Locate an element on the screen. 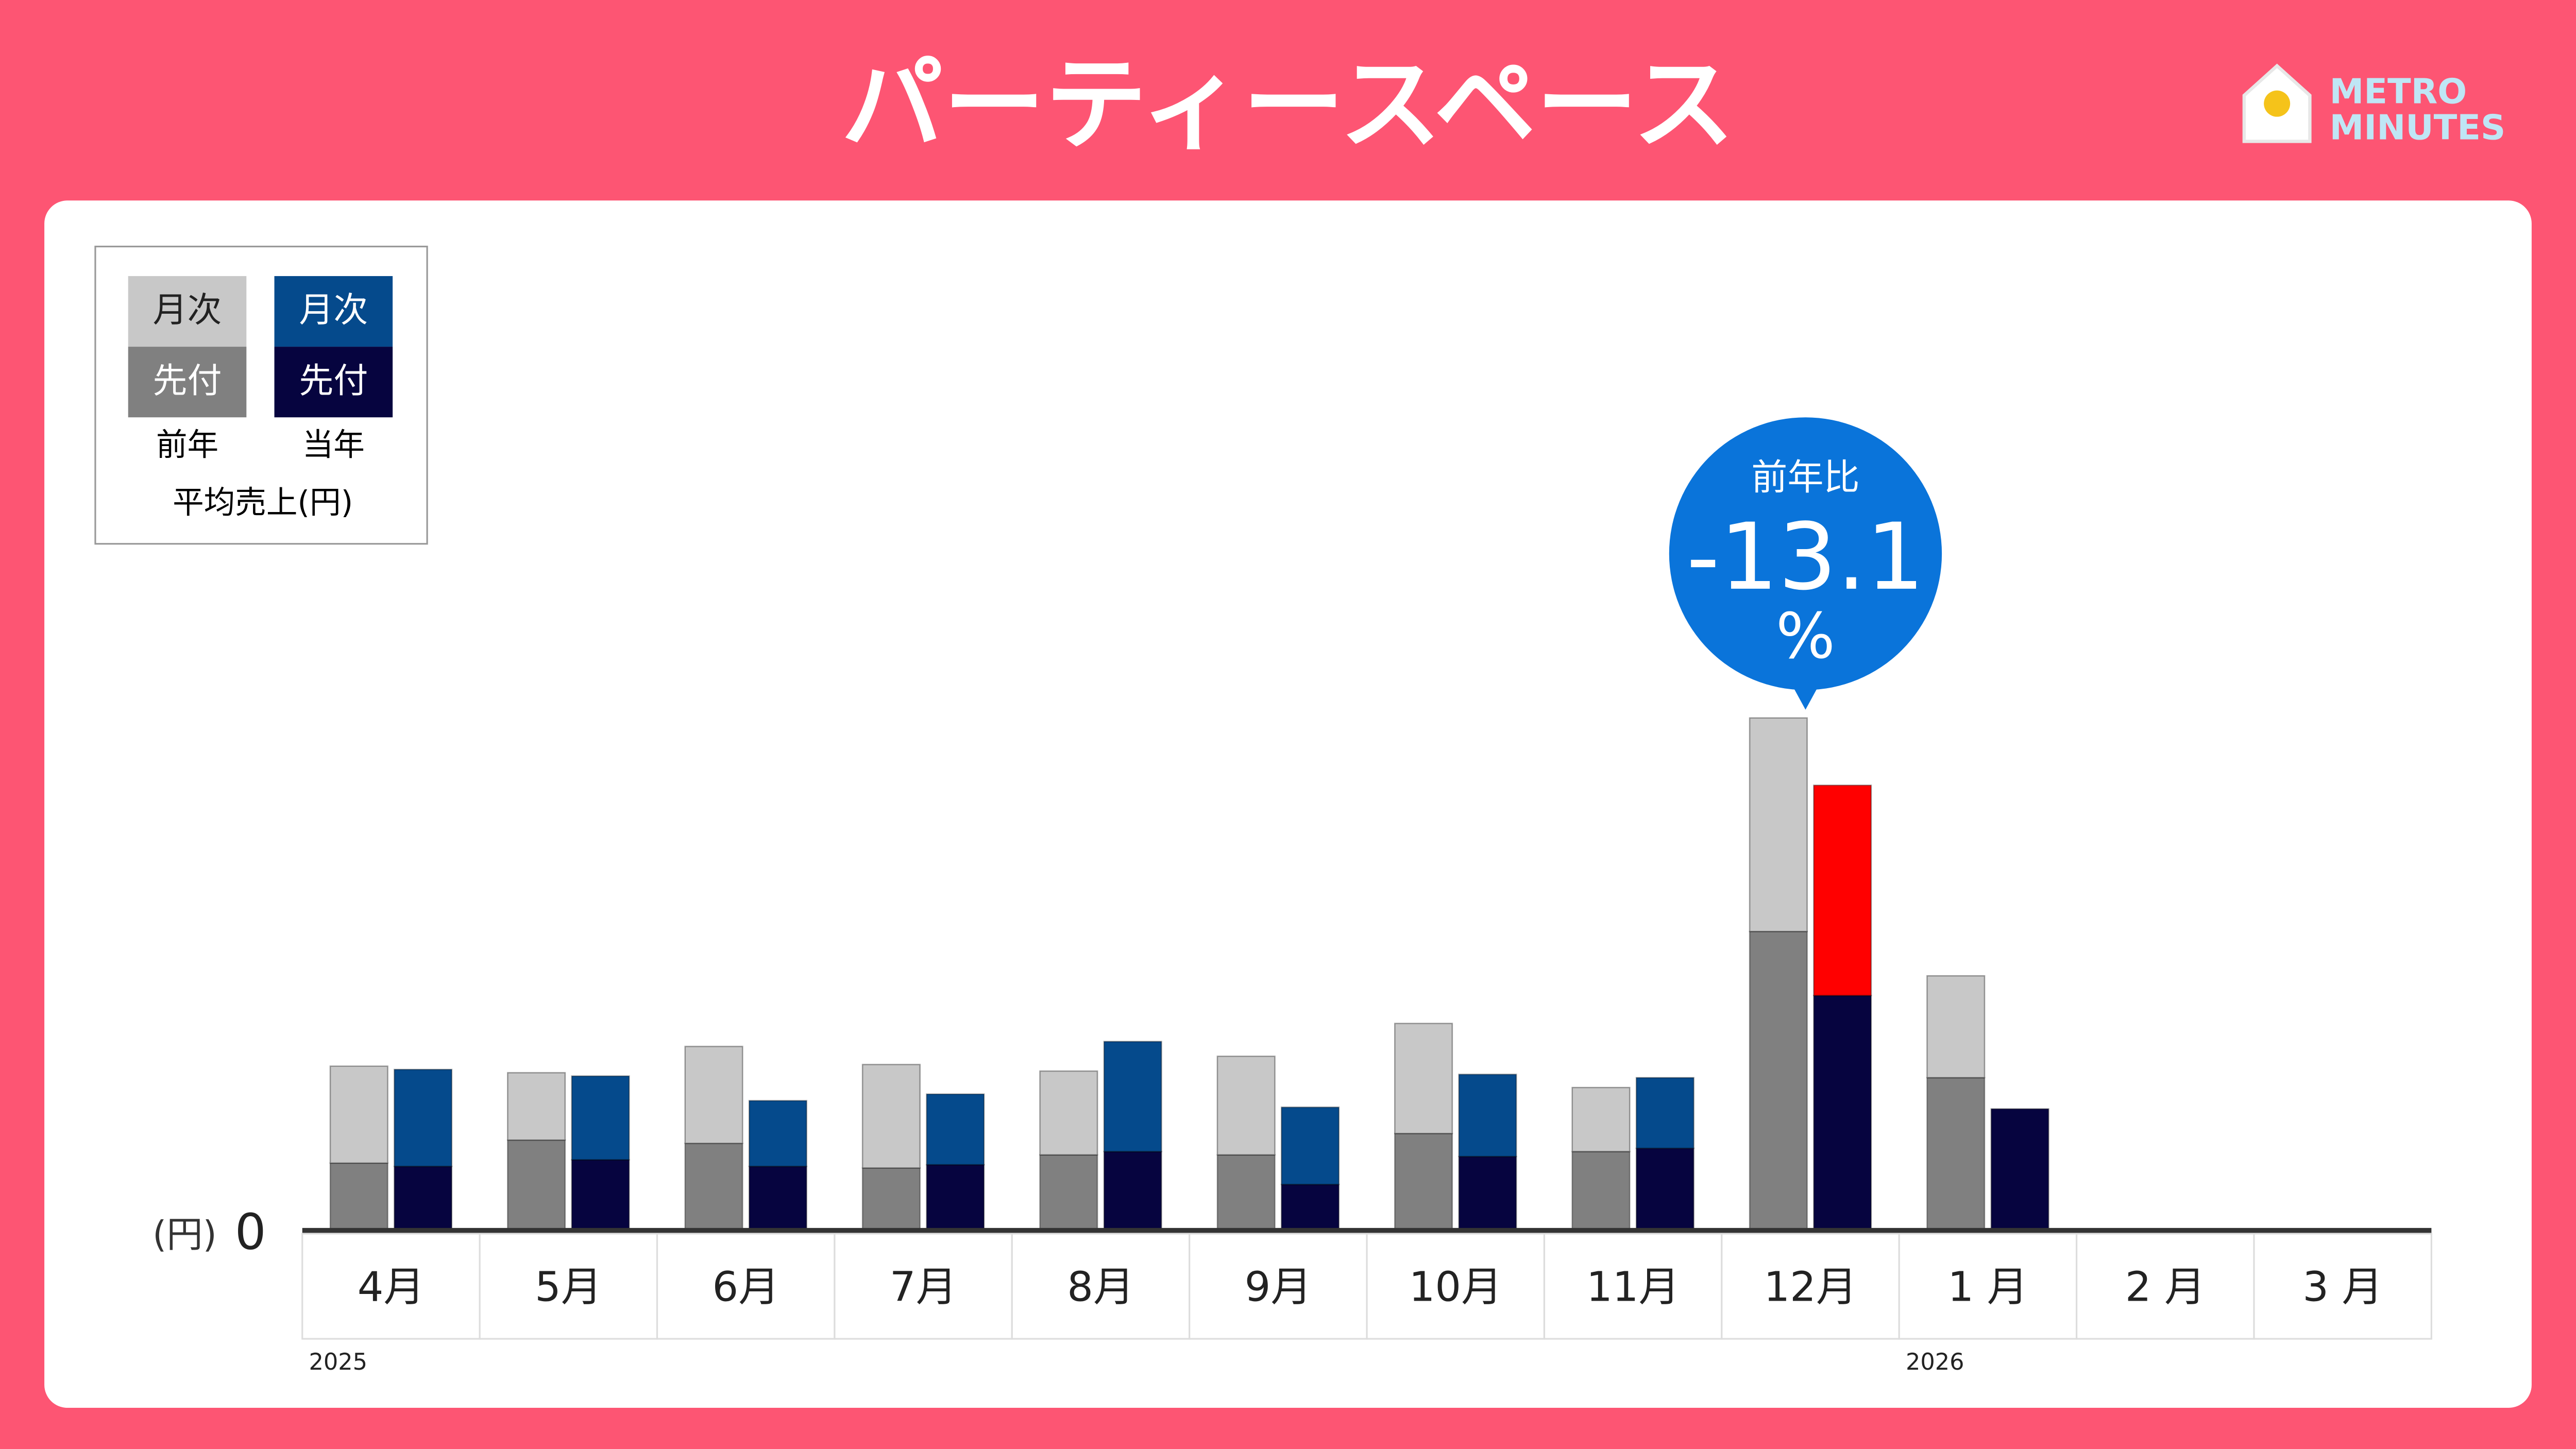 This screenshot has width=2576, height=1449. x-tick-label: 10月 is located at coordinates (1455, 1286).